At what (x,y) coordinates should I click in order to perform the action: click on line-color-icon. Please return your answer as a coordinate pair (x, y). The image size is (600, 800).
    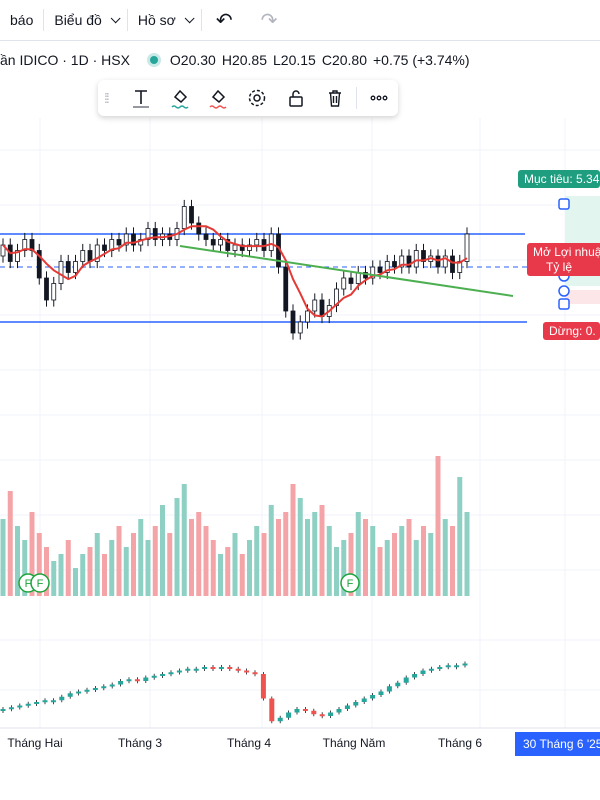
    Looking at the image, I should click on (218, 98).